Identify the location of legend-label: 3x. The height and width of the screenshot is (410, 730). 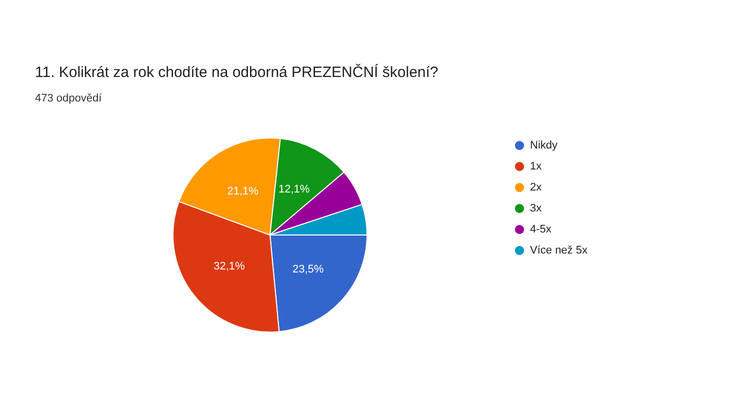
(536, 208).